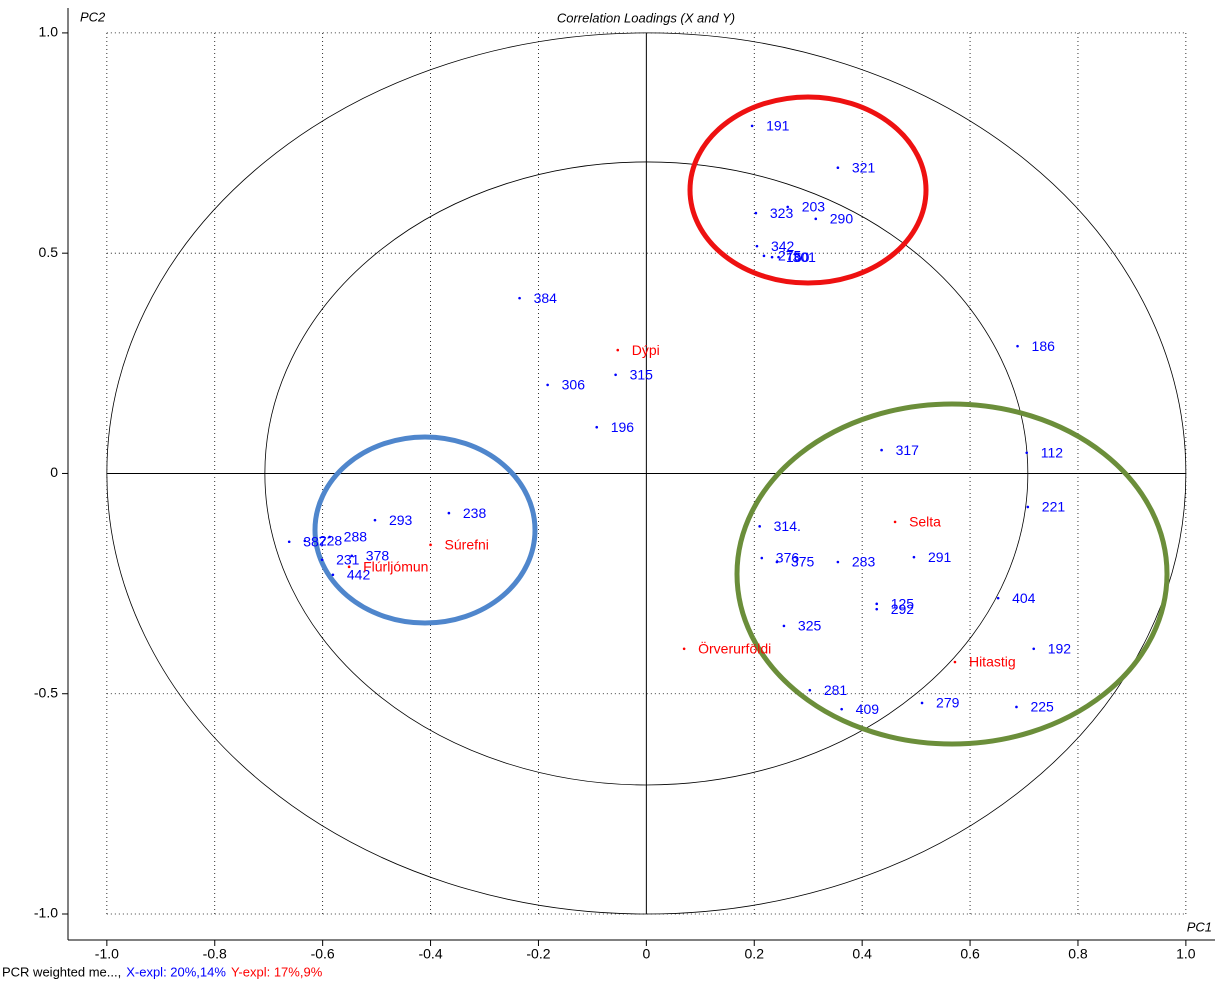  Describe the element at coordinates (862, 954) in the screenshot. I see `x-tick-label: 0.4` at that location.